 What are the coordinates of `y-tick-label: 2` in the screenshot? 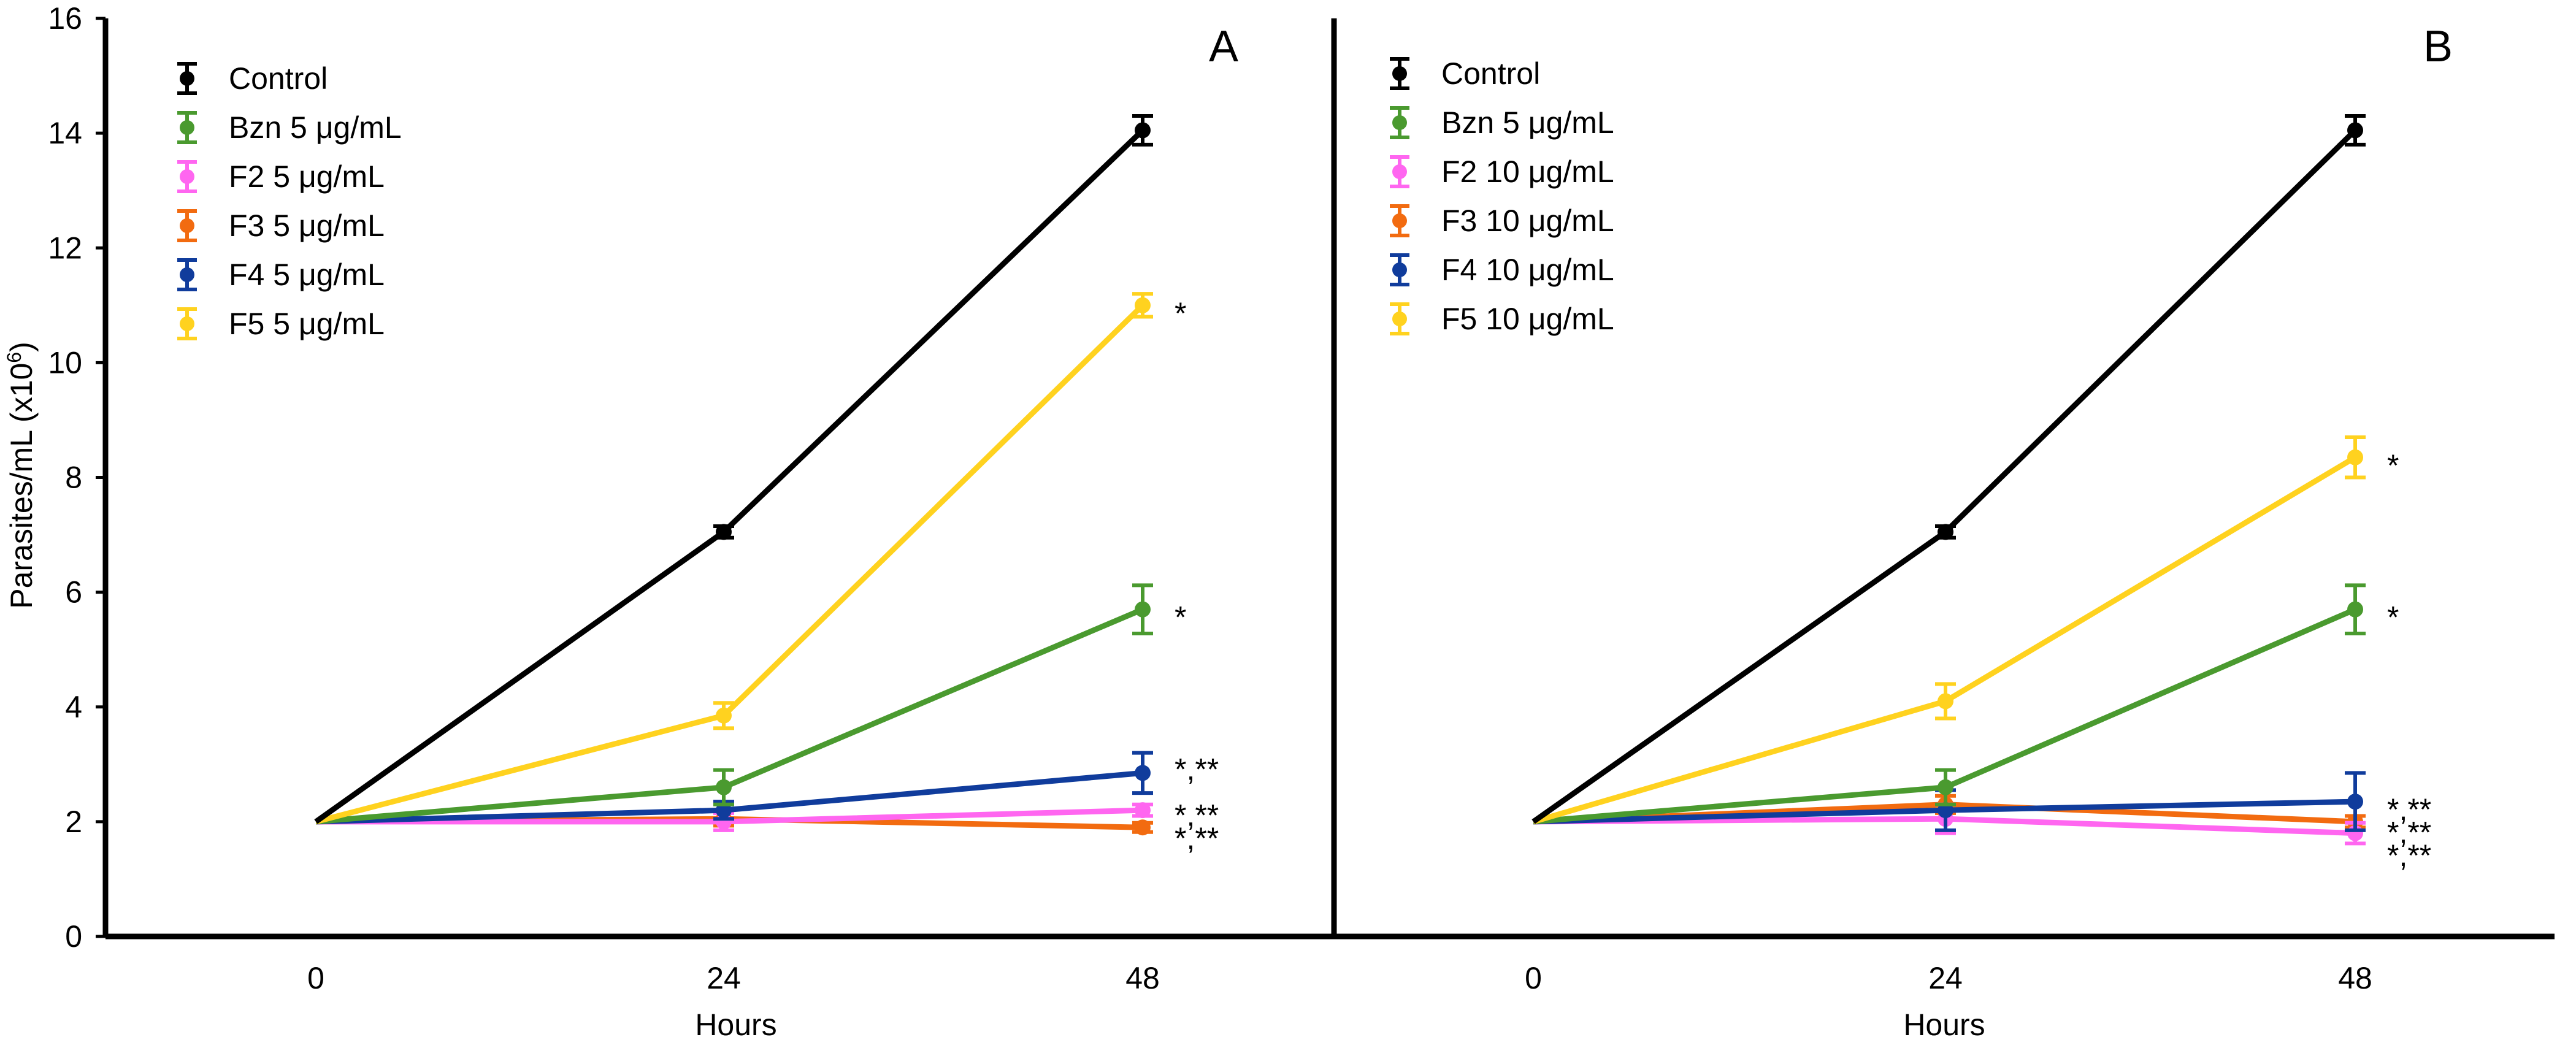 It's located at (73, 822).